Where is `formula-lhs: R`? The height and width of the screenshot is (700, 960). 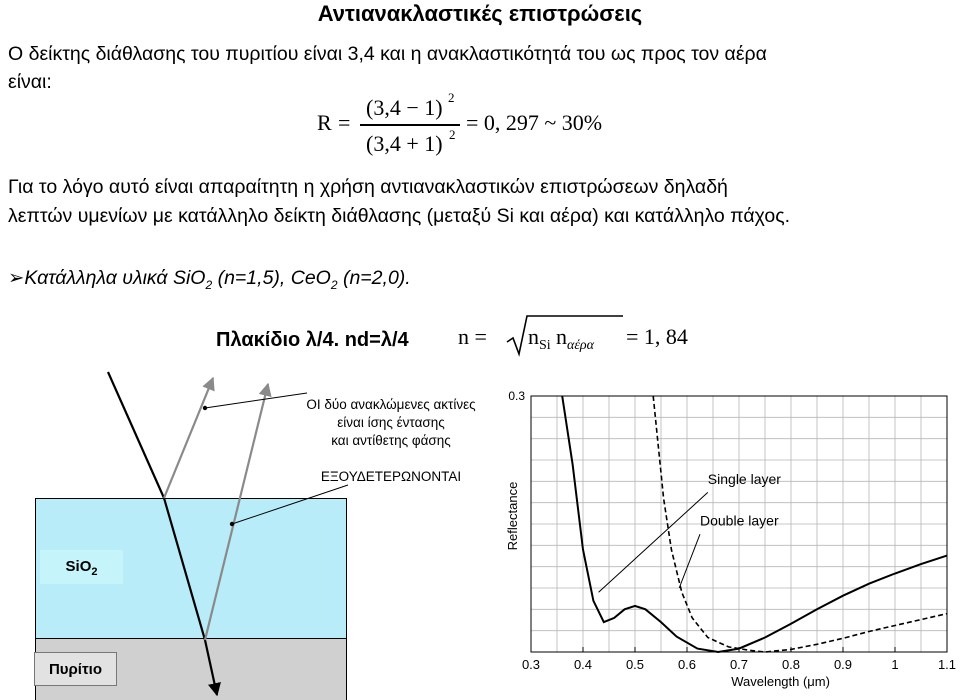
formula-lhs: R is located at coordinates (324, 122).